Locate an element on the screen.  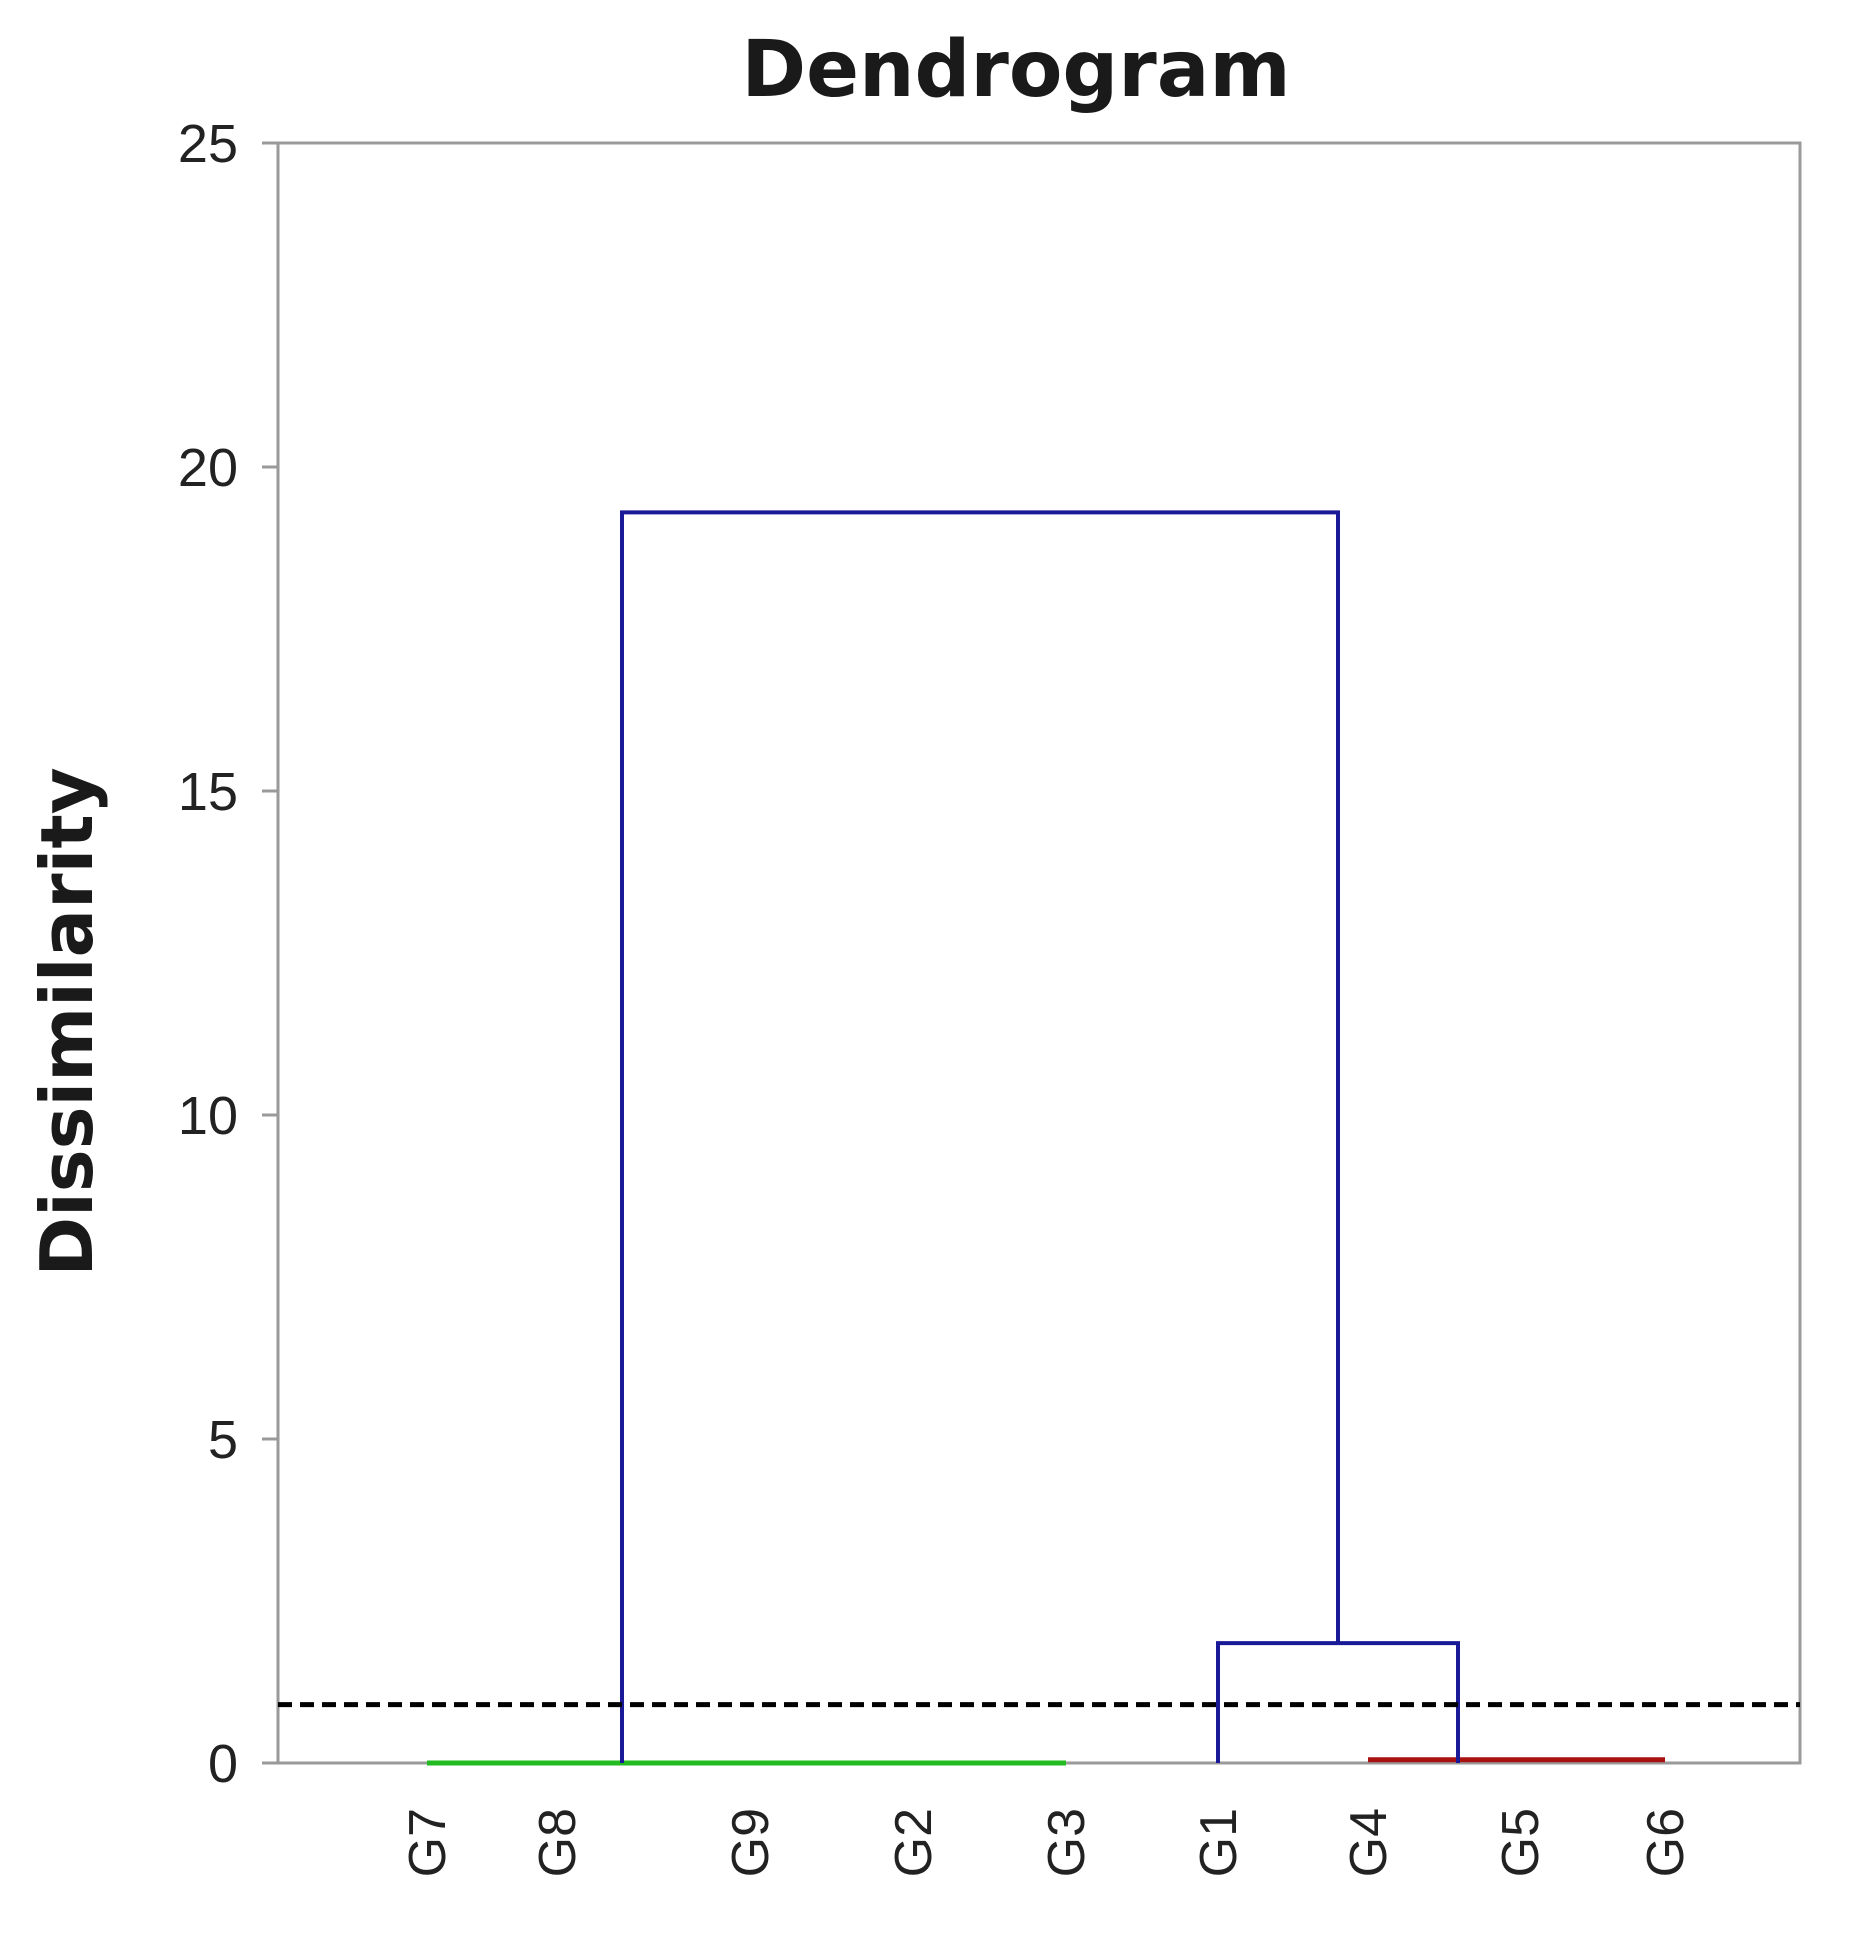
leaf-label: G8 is located at coordinates (558, 1842).